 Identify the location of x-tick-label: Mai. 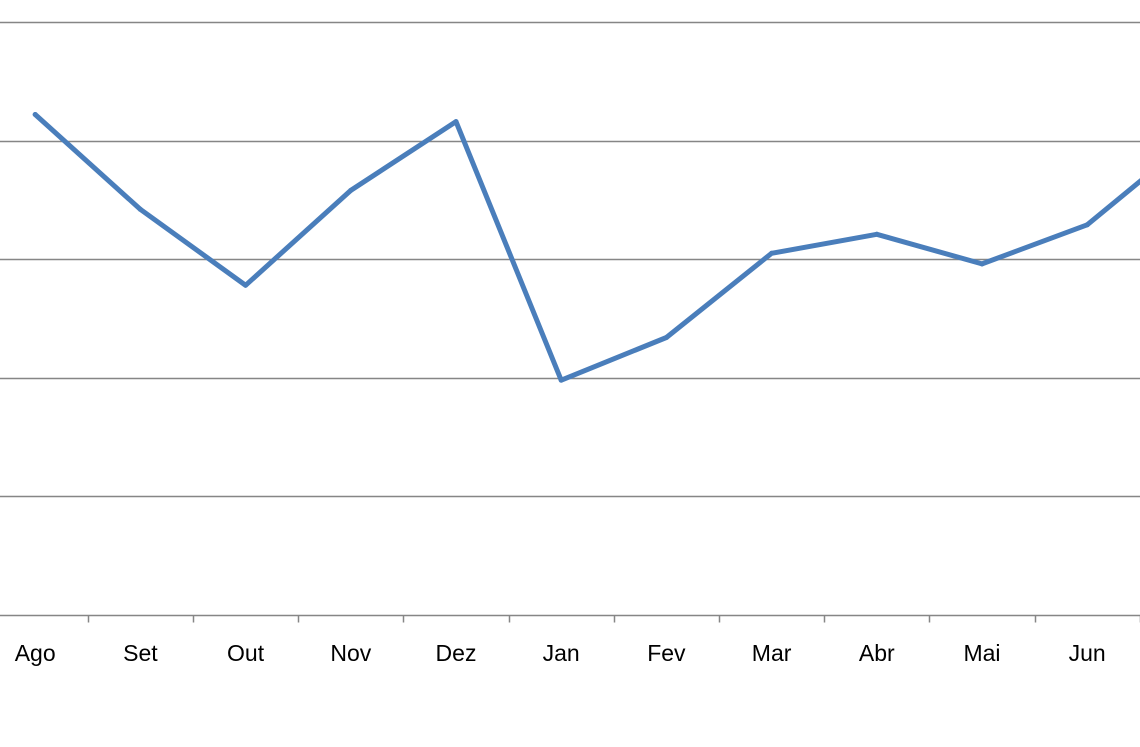
(981, 653).